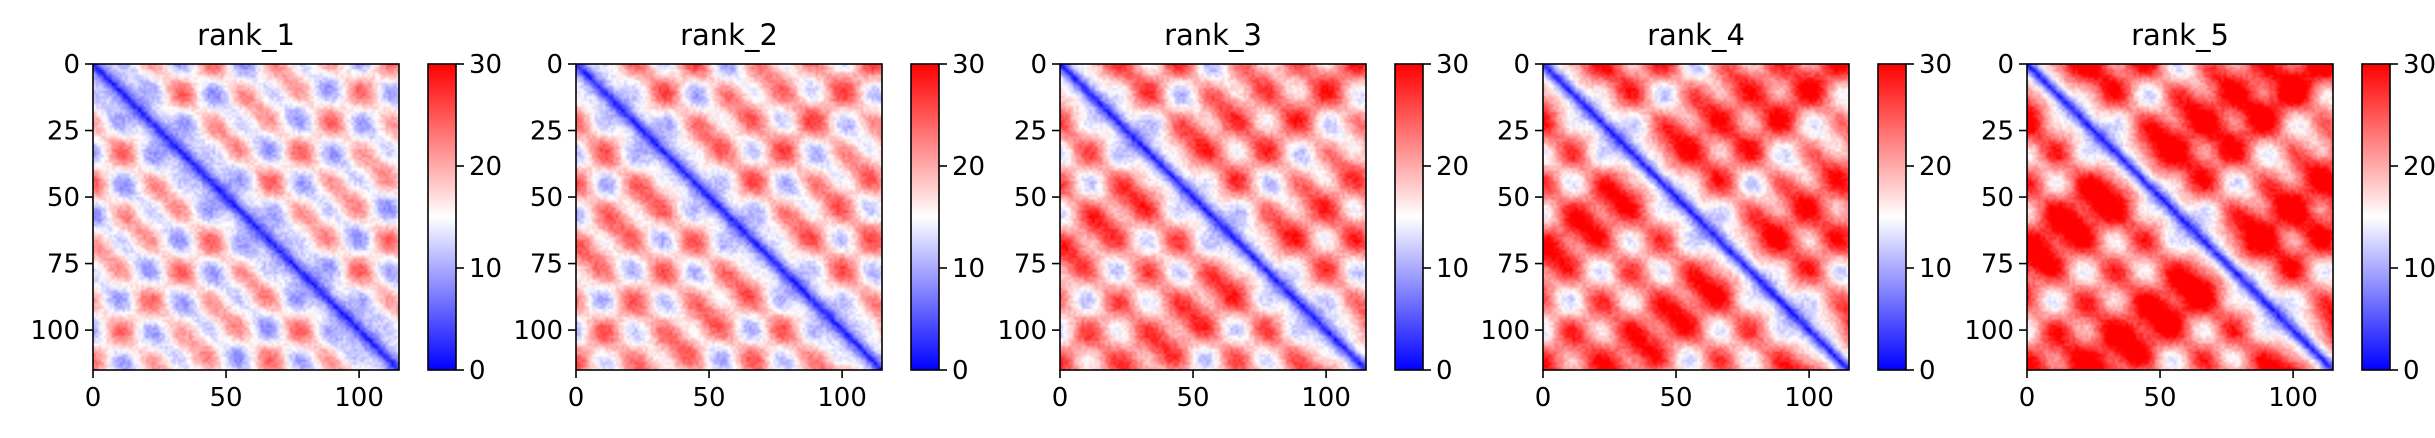 Image resolution: width=2435 pixels, height=438 pixels. What do you see at coordinates (1696, 35) in the screenshot?
I see `heatmap-title: rank_4` at bounding box center [1696, 35].